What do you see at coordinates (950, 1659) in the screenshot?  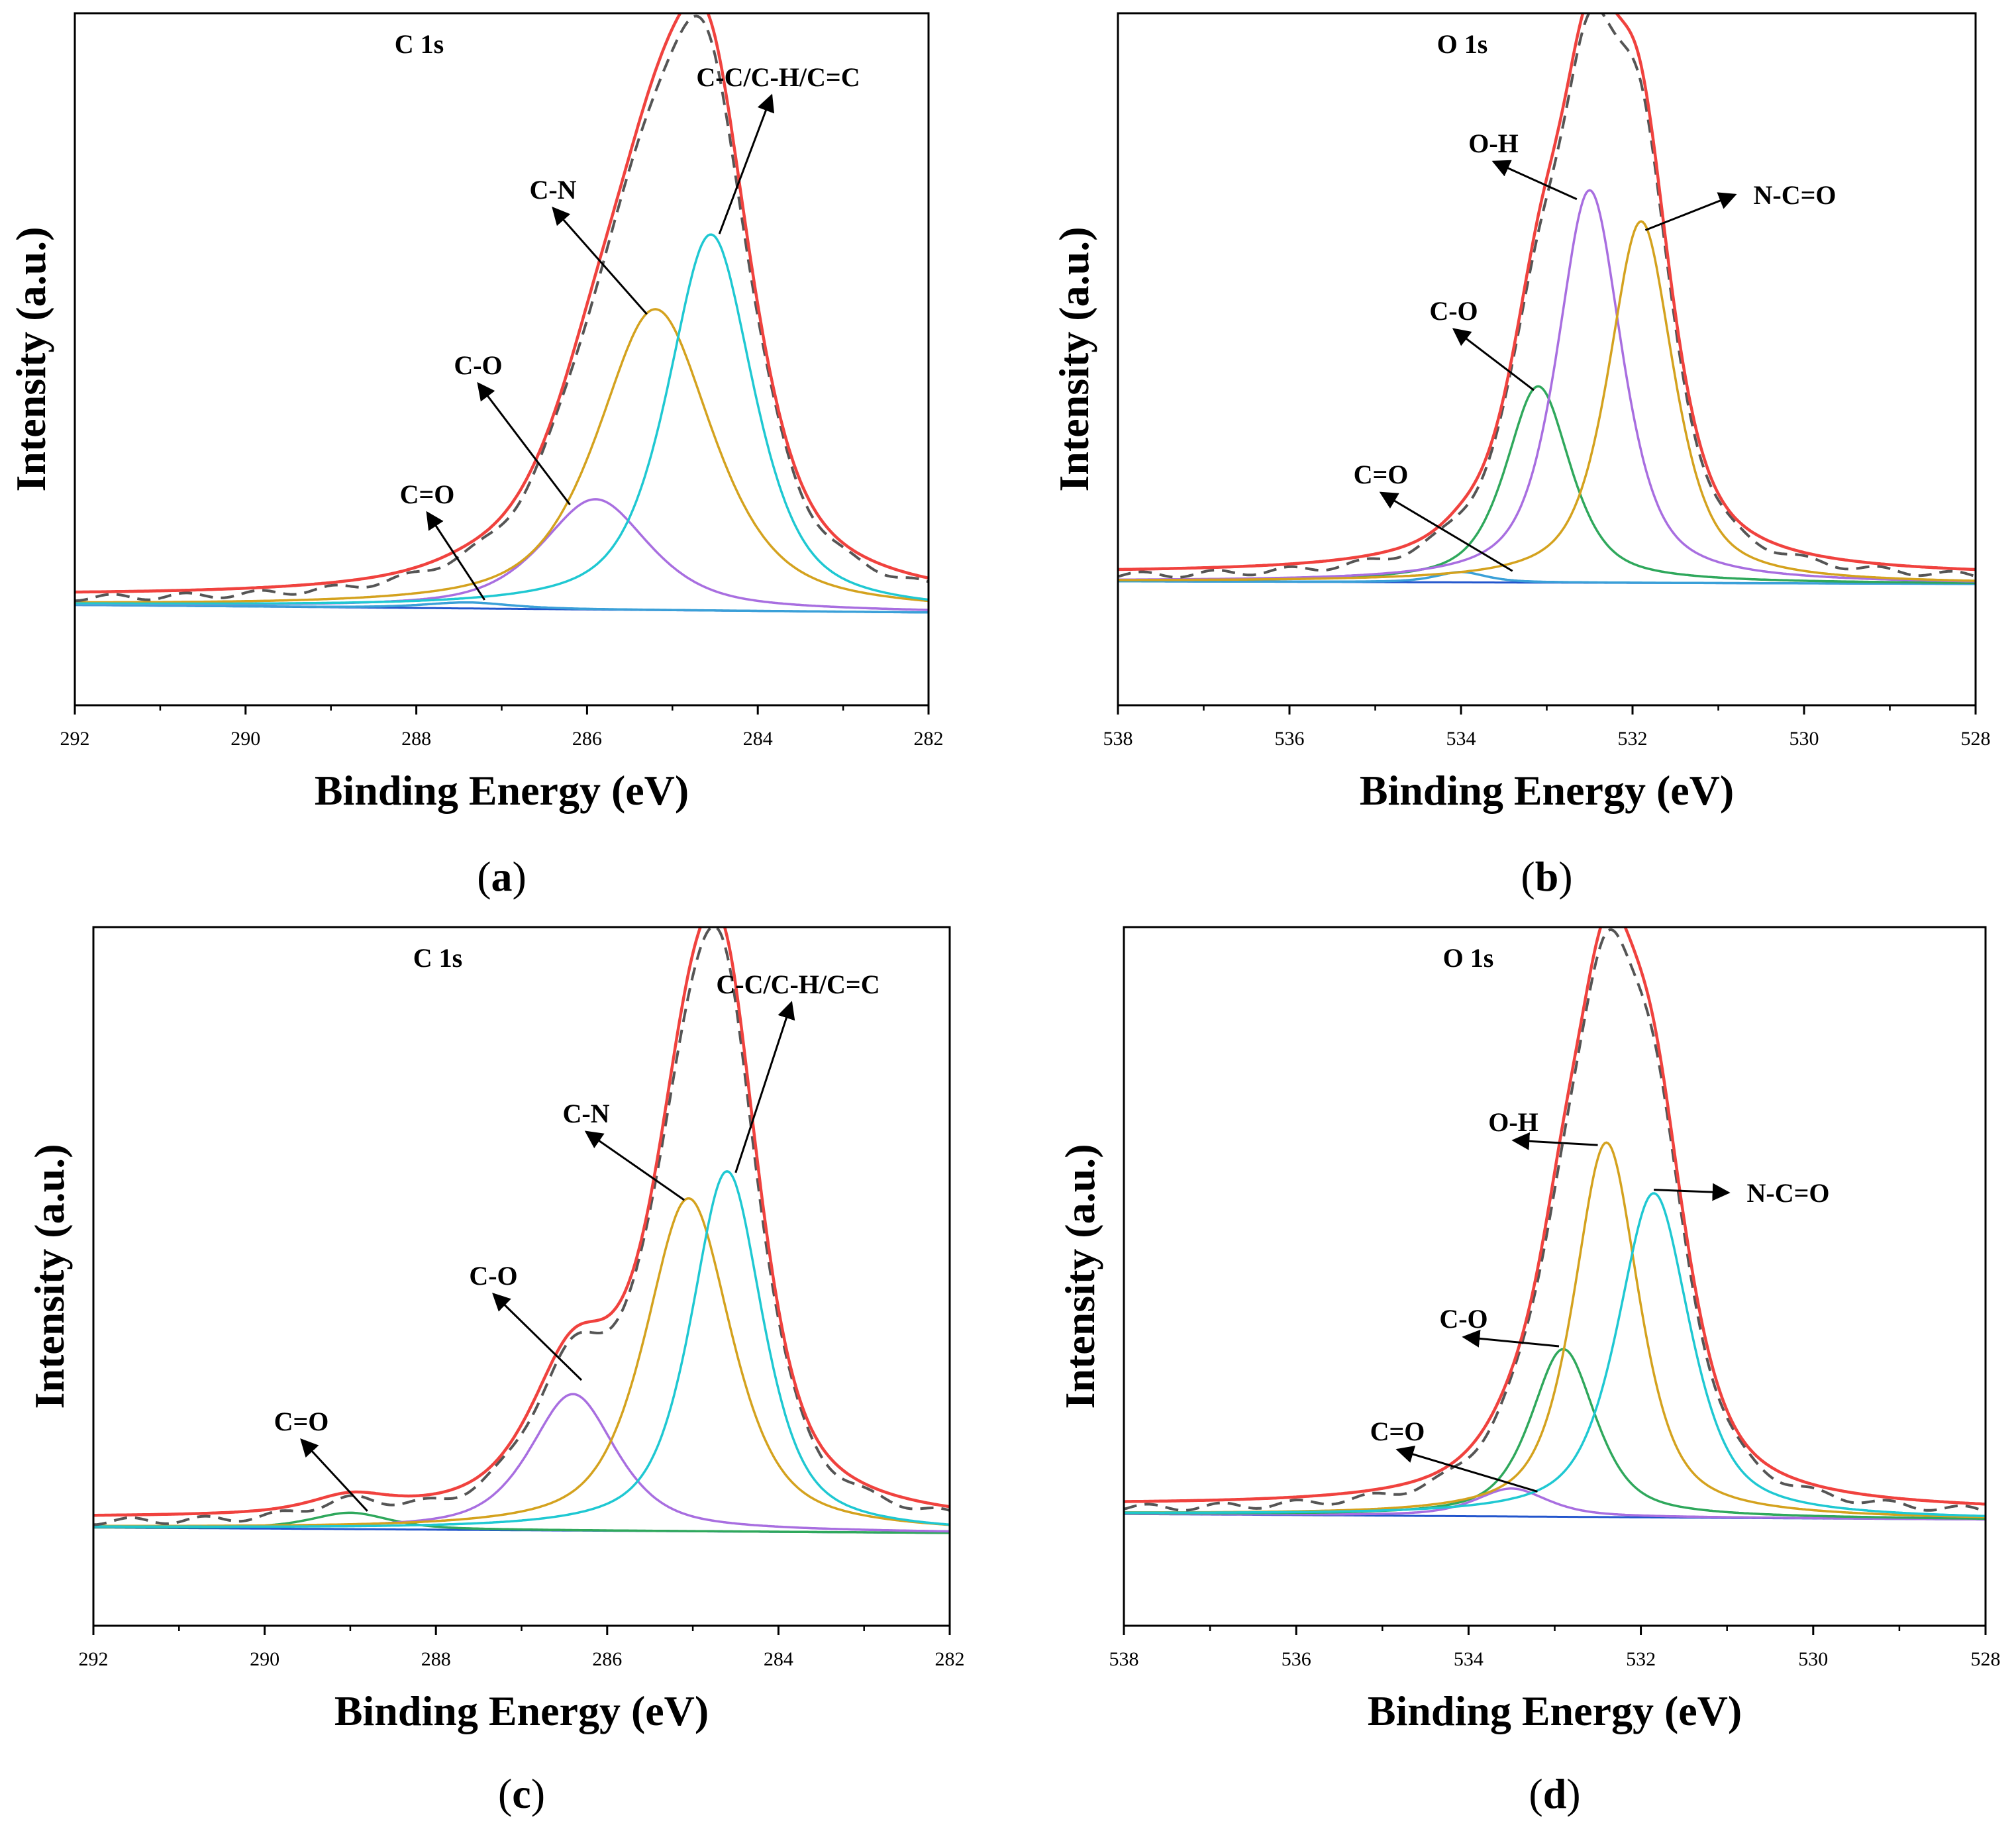 I see `x-tick-label: 282` at bounding box center [950, 1659].